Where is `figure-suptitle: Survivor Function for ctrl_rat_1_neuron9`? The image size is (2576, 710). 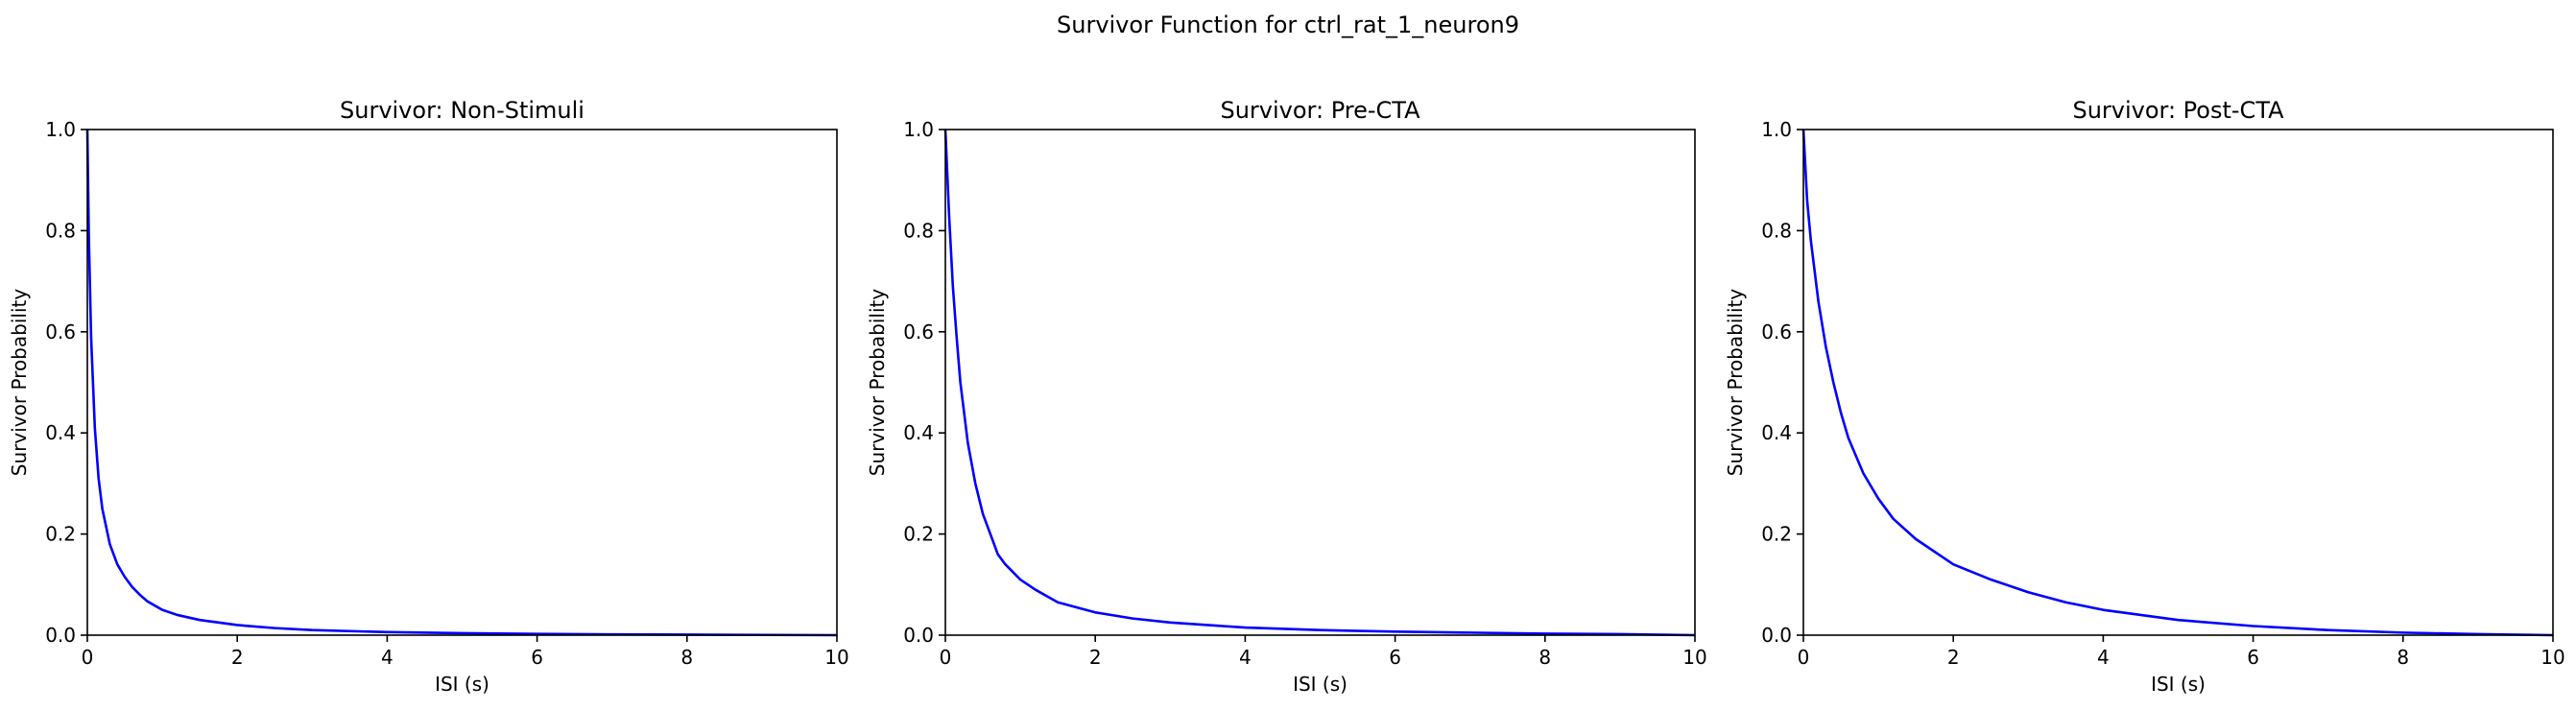
figure-suptitle: Survivor Function for ctrl_rat_1_neuron9 is located at coordinates (1288, 25).